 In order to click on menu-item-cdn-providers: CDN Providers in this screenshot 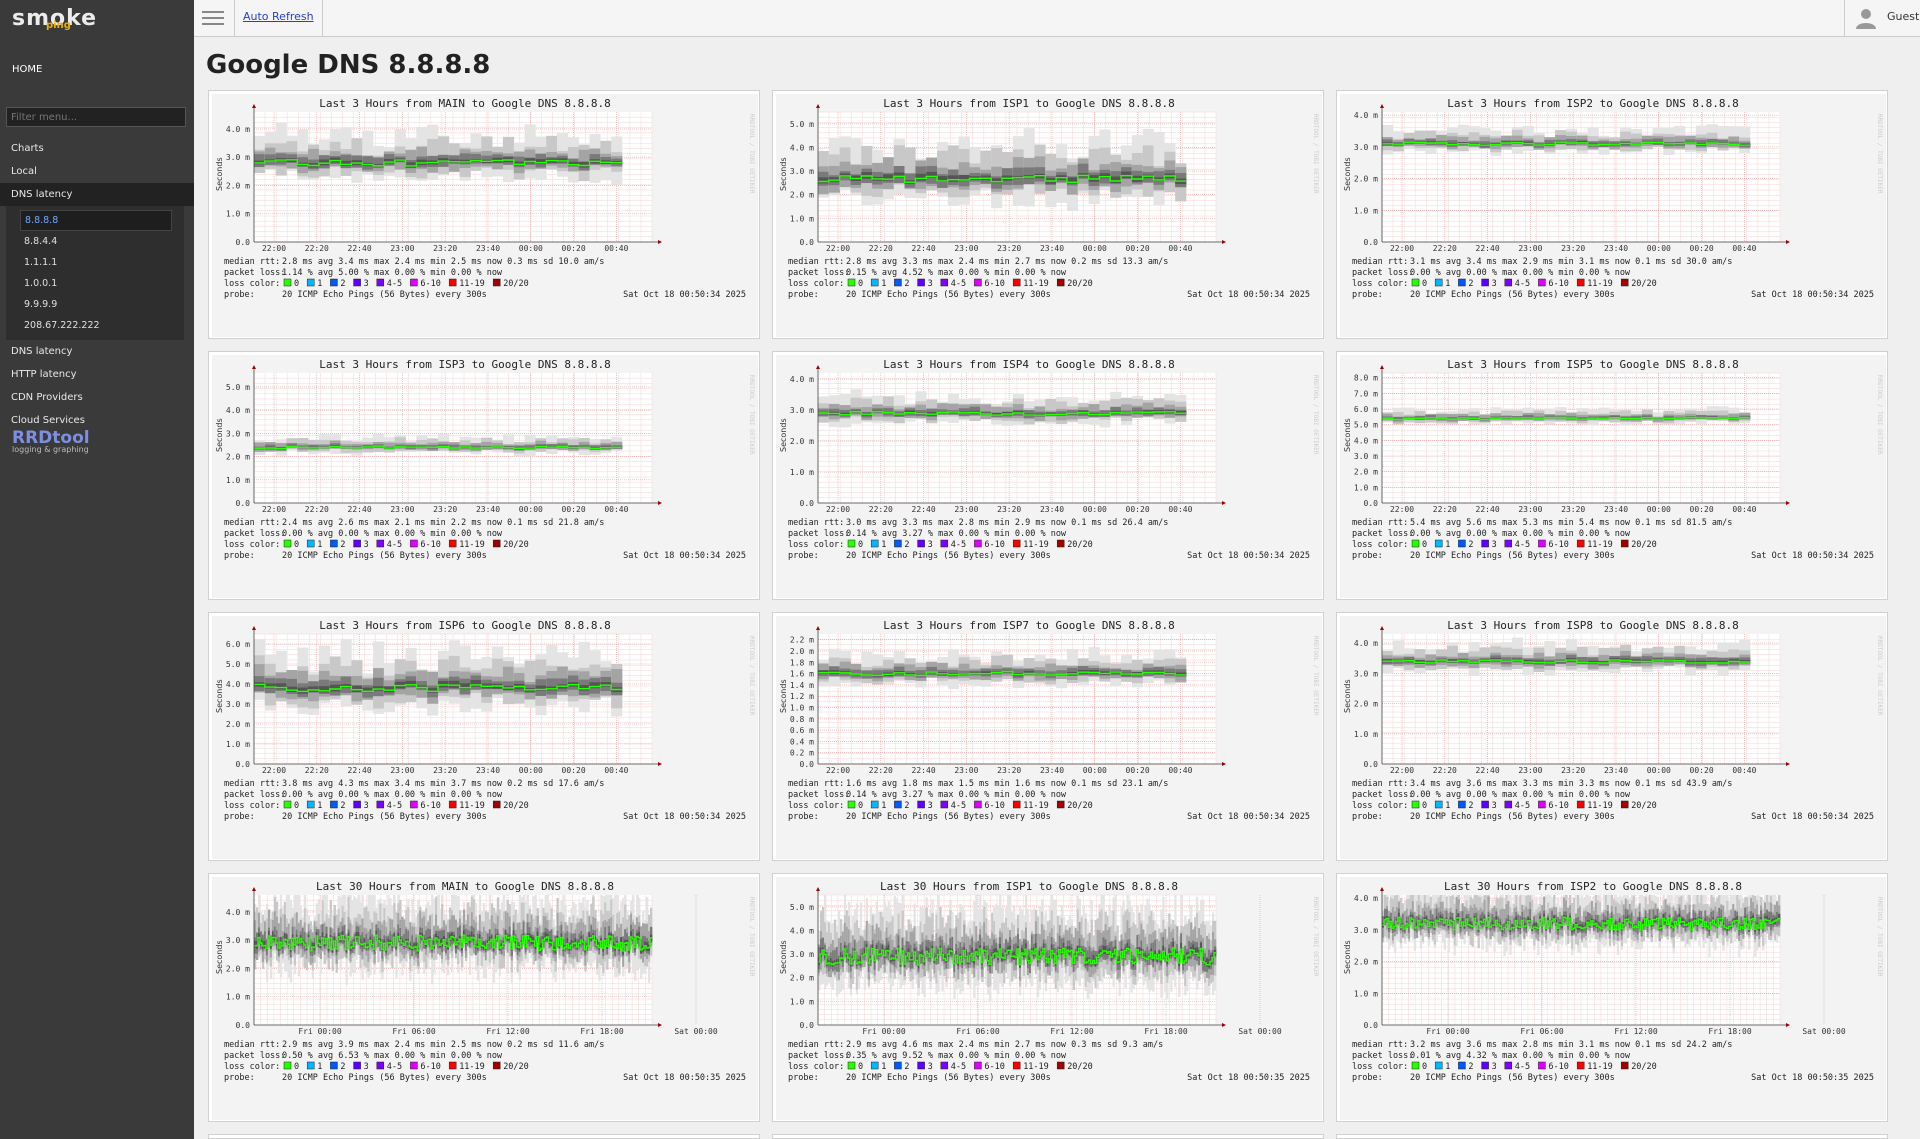, I will do `click(47, 397)`.